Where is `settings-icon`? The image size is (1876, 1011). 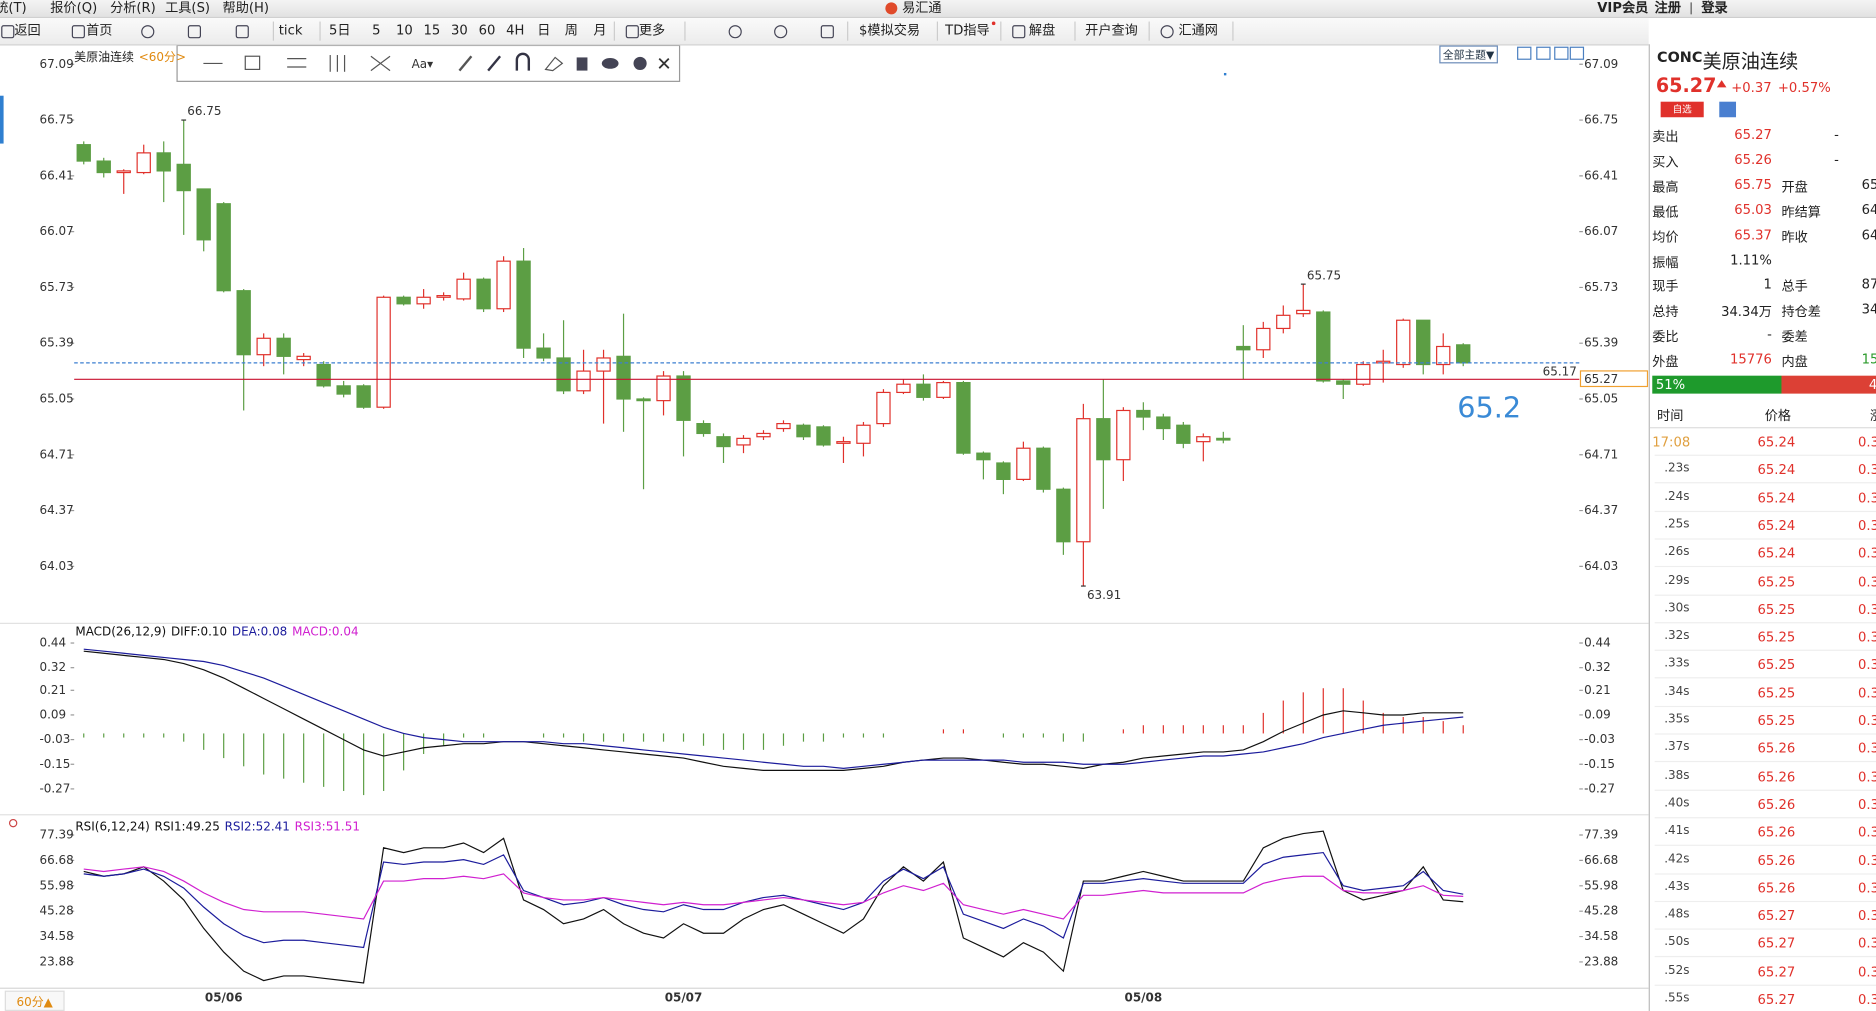
settings-icon is located at coordinates (13, 823).